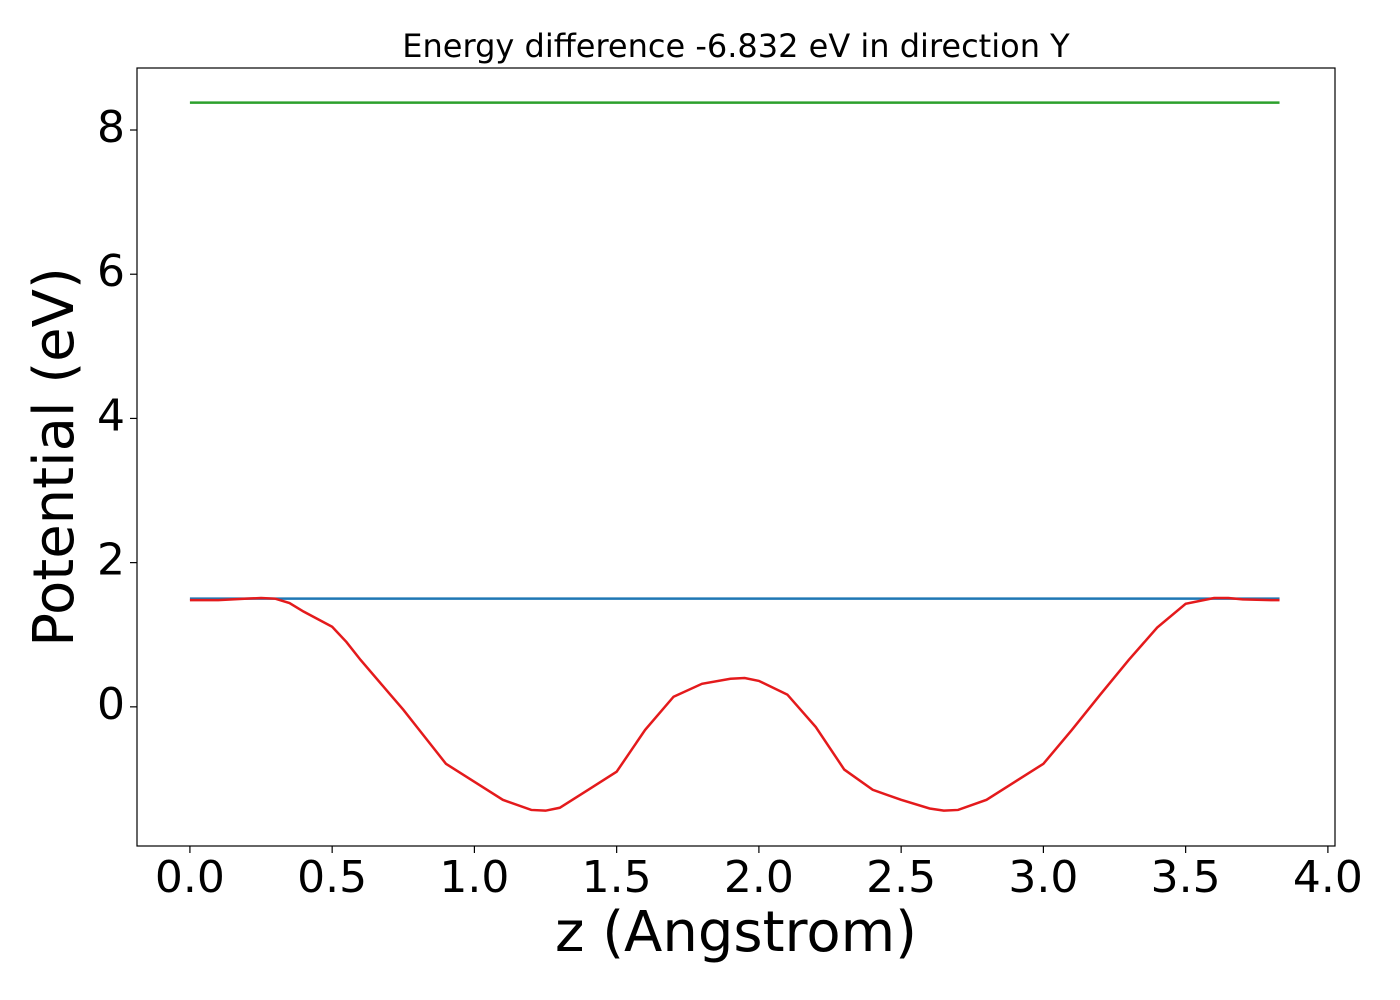 This screenshot has height=1000, width=1400. What do you see at coordinates (474, 877) in the screenshot?
I see `x-tick-label: 1.0` at bounding box center [474, 877].